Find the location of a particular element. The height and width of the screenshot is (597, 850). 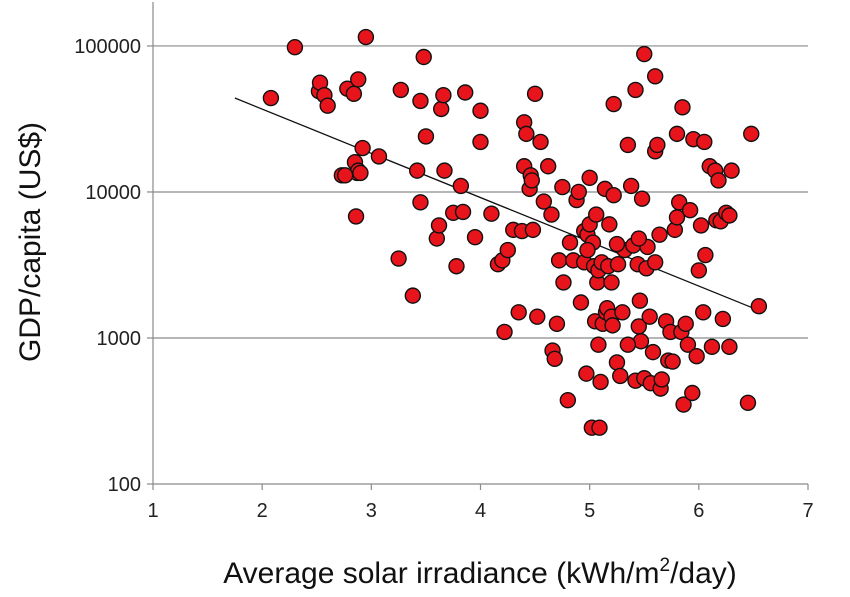

x-tick-label: 1 is located at coordinates (152, 511).